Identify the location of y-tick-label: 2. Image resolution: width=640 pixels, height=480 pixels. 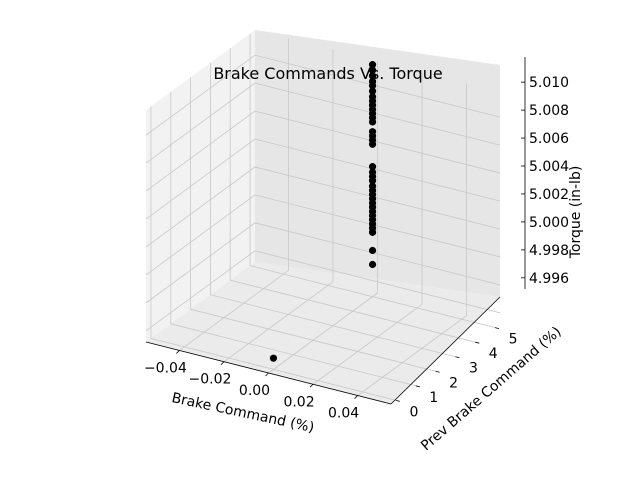
(453, 383).